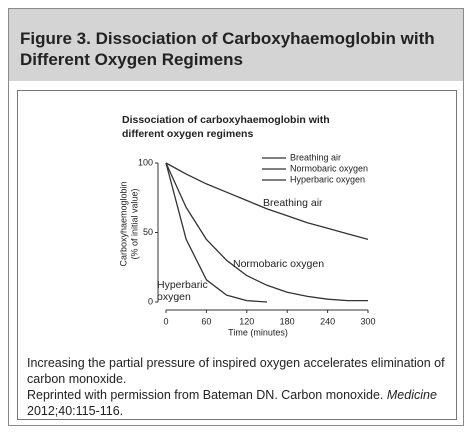  I want to click on x-tick-label: 120, so click(246, 321).